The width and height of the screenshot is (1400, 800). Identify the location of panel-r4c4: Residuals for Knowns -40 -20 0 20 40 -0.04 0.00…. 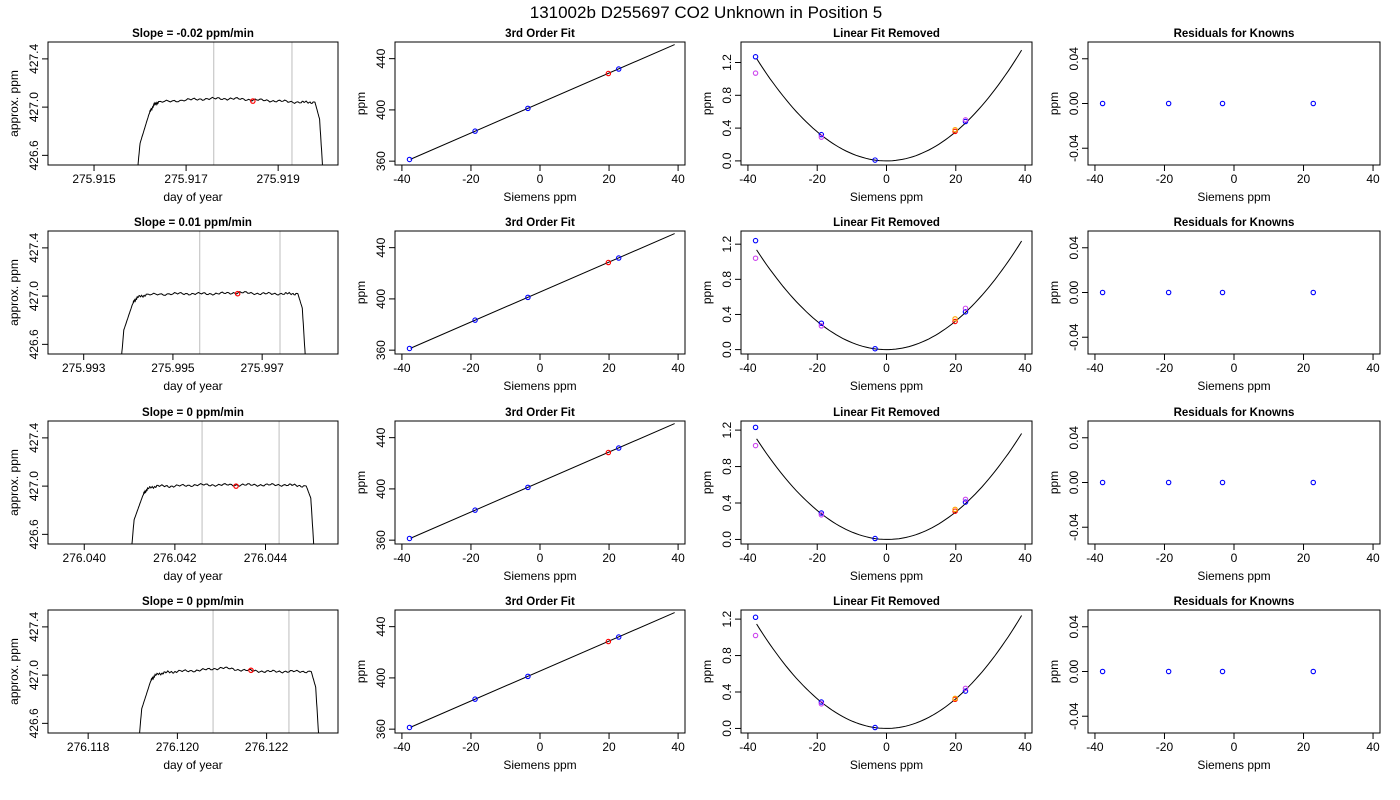
(1214, 684).